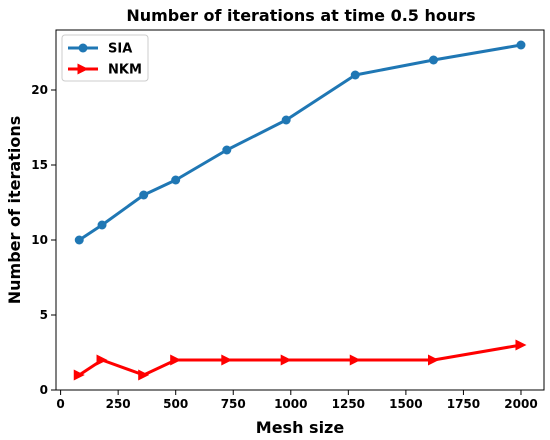 The height and width of the screenshot is (440, 550). Describe the element at coordinates (405, 404) in the screenshot. I see `x-tick-label: 1500` at that location.